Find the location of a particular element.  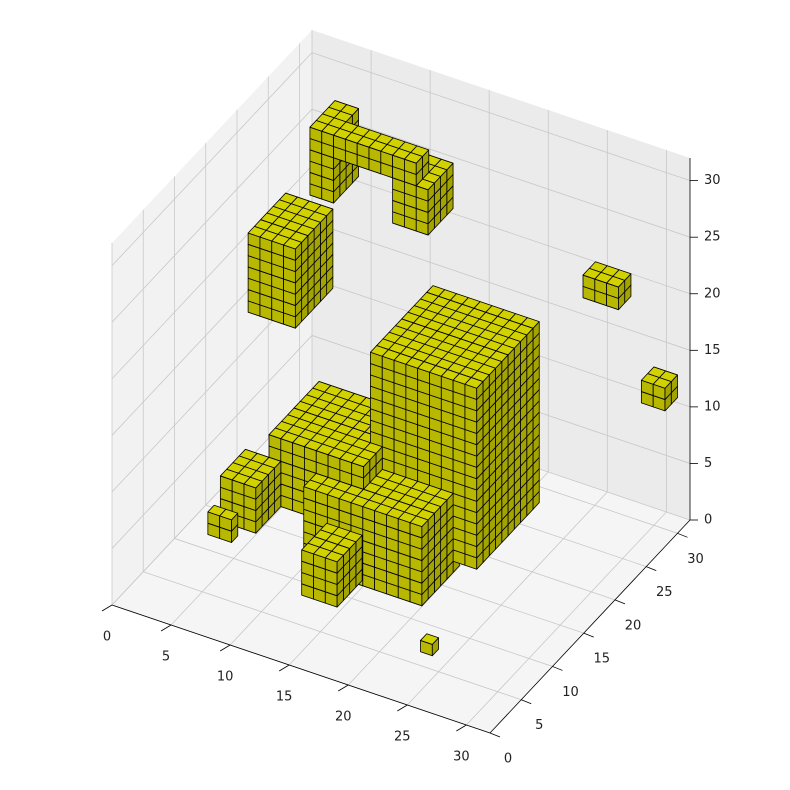

x-tick-label: 20 is located at coordinates (343, 717).